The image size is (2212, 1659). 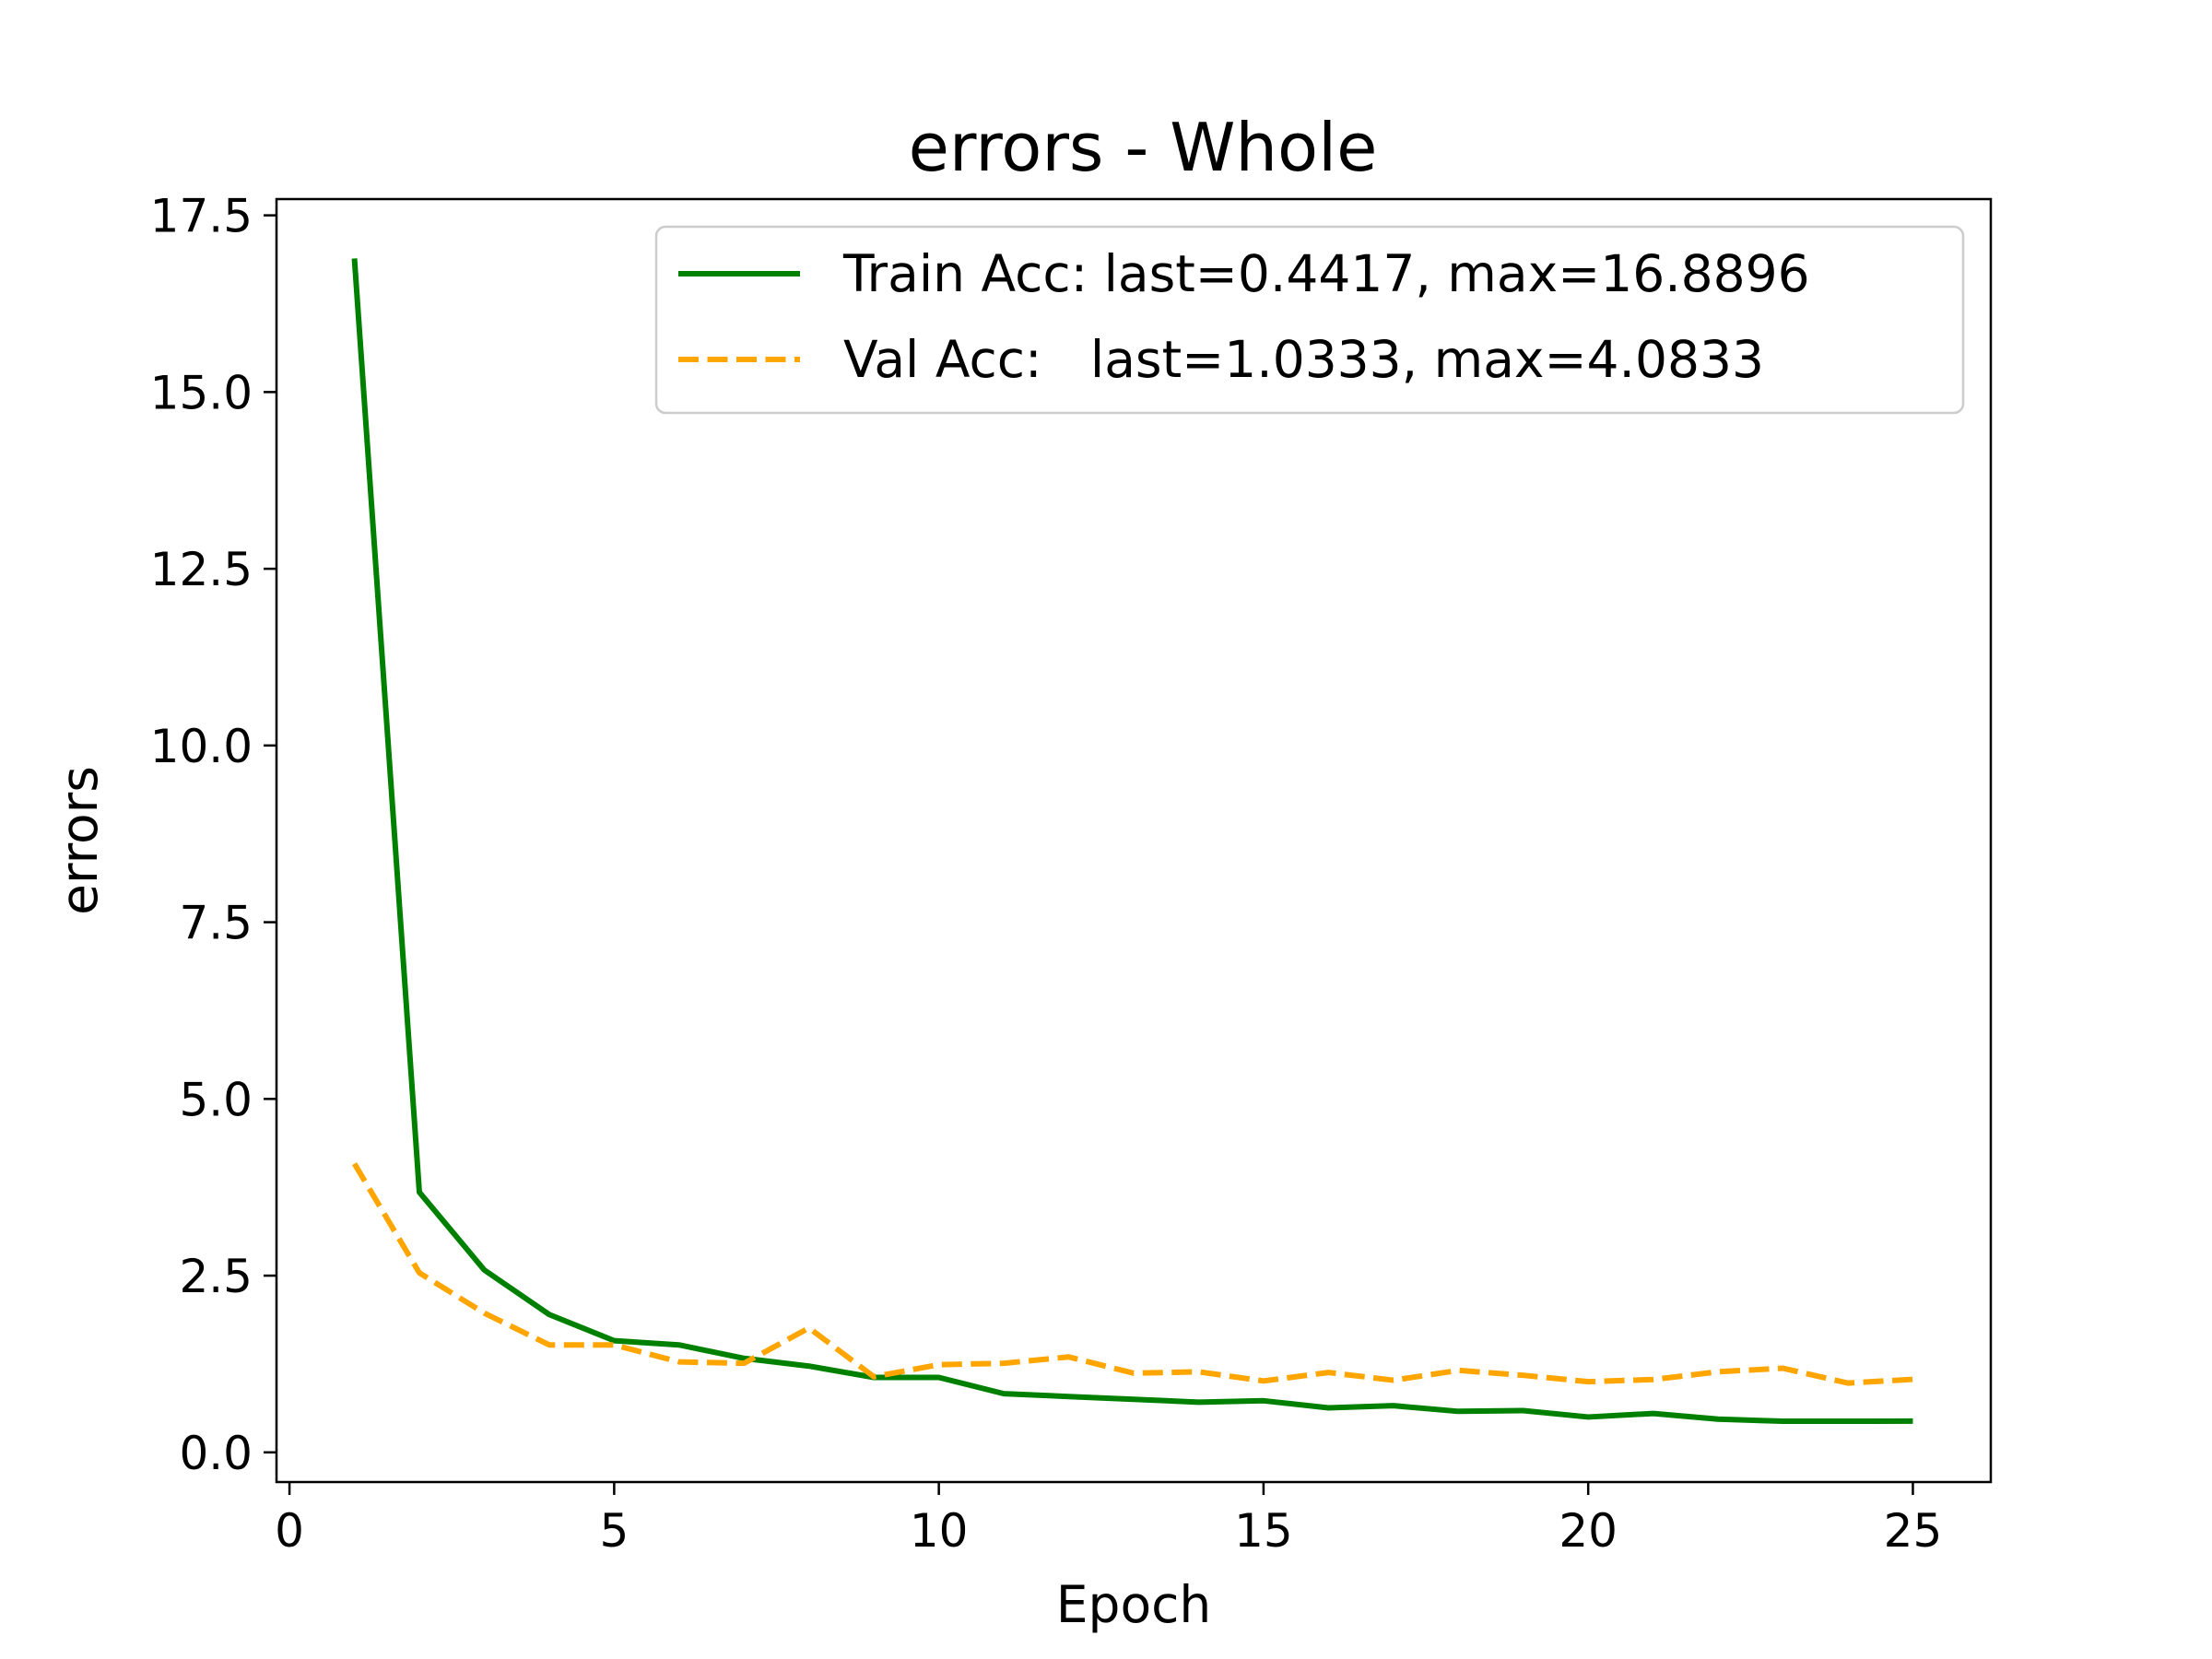 I want to click on y-axis: 0.0 2.5 5.0 7.5 10.0 12.5 15.0 17.5, so click(x=213, y=835).